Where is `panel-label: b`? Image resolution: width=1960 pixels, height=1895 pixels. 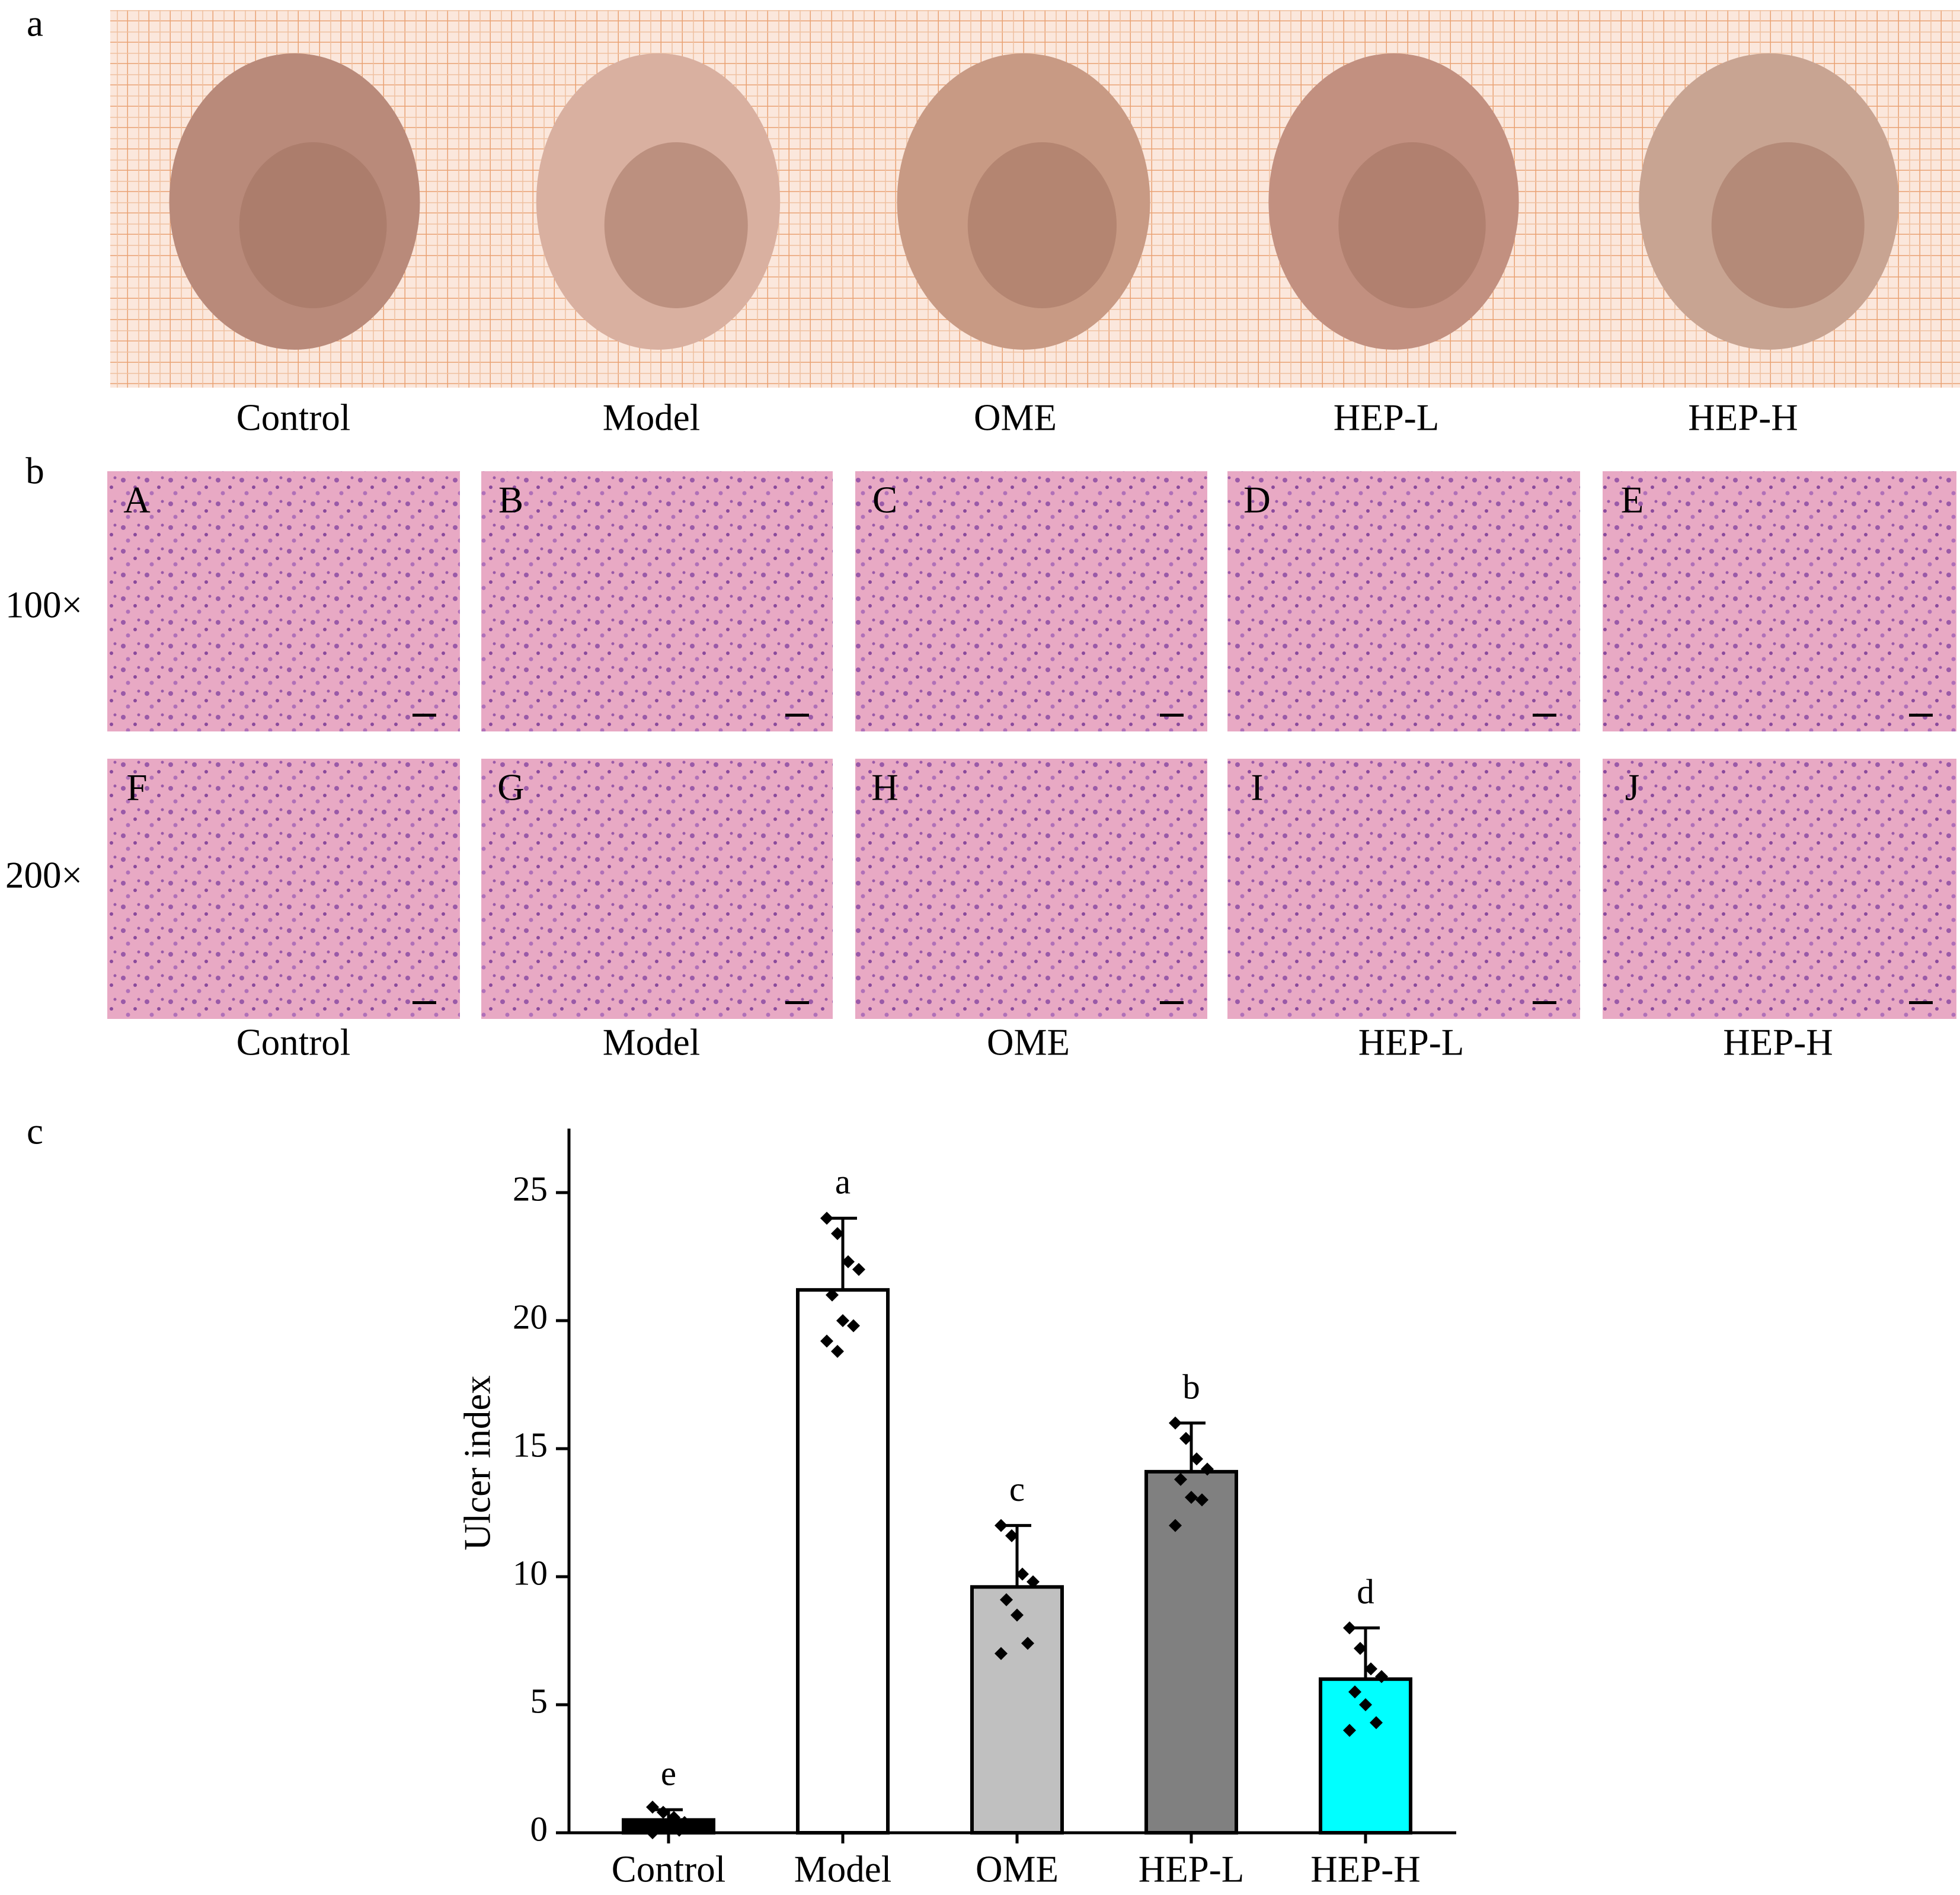 panel-label: b is located at coordinates (34, 471).